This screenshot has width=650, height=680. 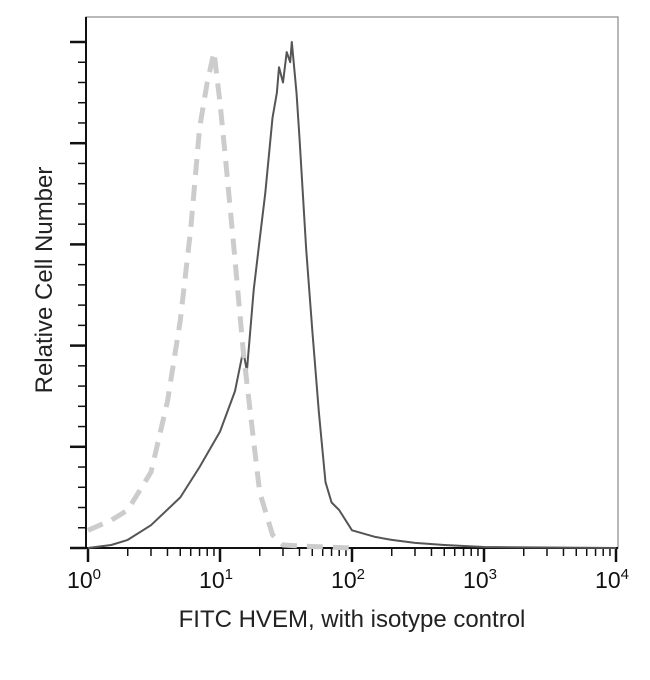 What do you see at coordinates (352, 619) in the screenshot?
I see `x-axis-title: FITC HVEM, with isotype control` at bounding box center [352, 619].